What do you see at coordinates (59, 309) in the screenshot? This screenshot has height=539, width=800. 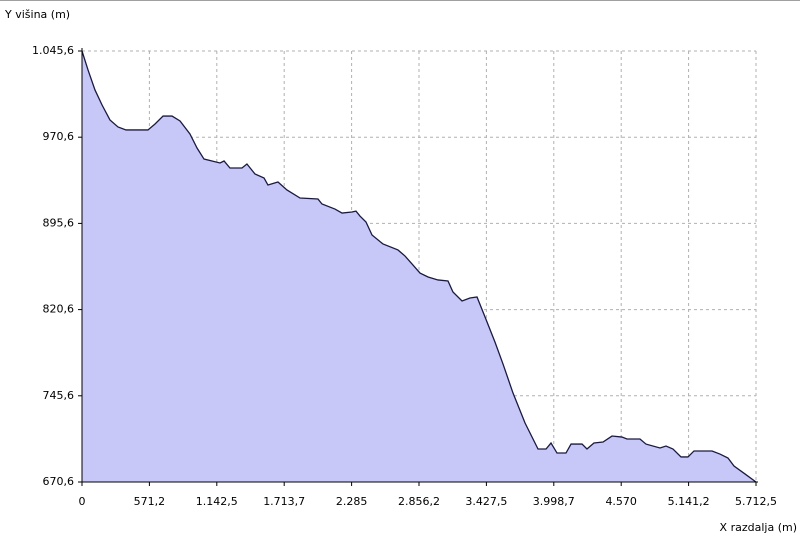 I see `y-tick-label: 820,6` at bounding box center [59, 309].